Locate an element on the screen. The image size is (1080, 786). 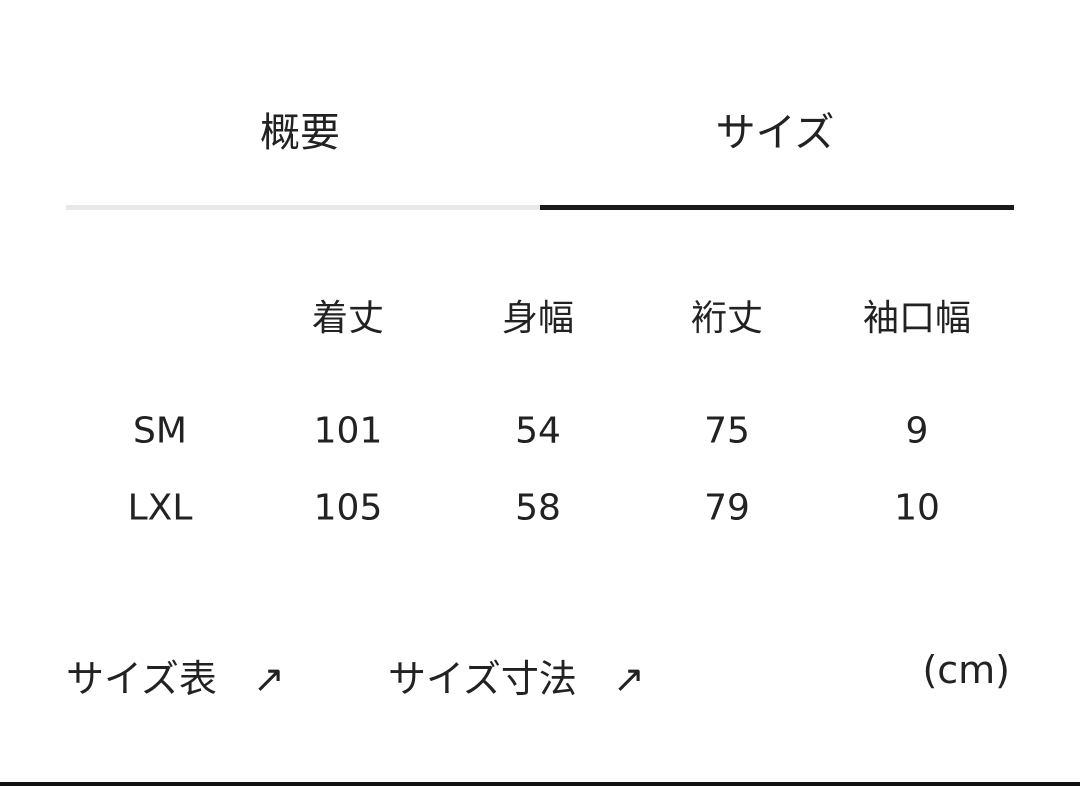
column-header: 裄丈 is located at coordinates (727, 318).